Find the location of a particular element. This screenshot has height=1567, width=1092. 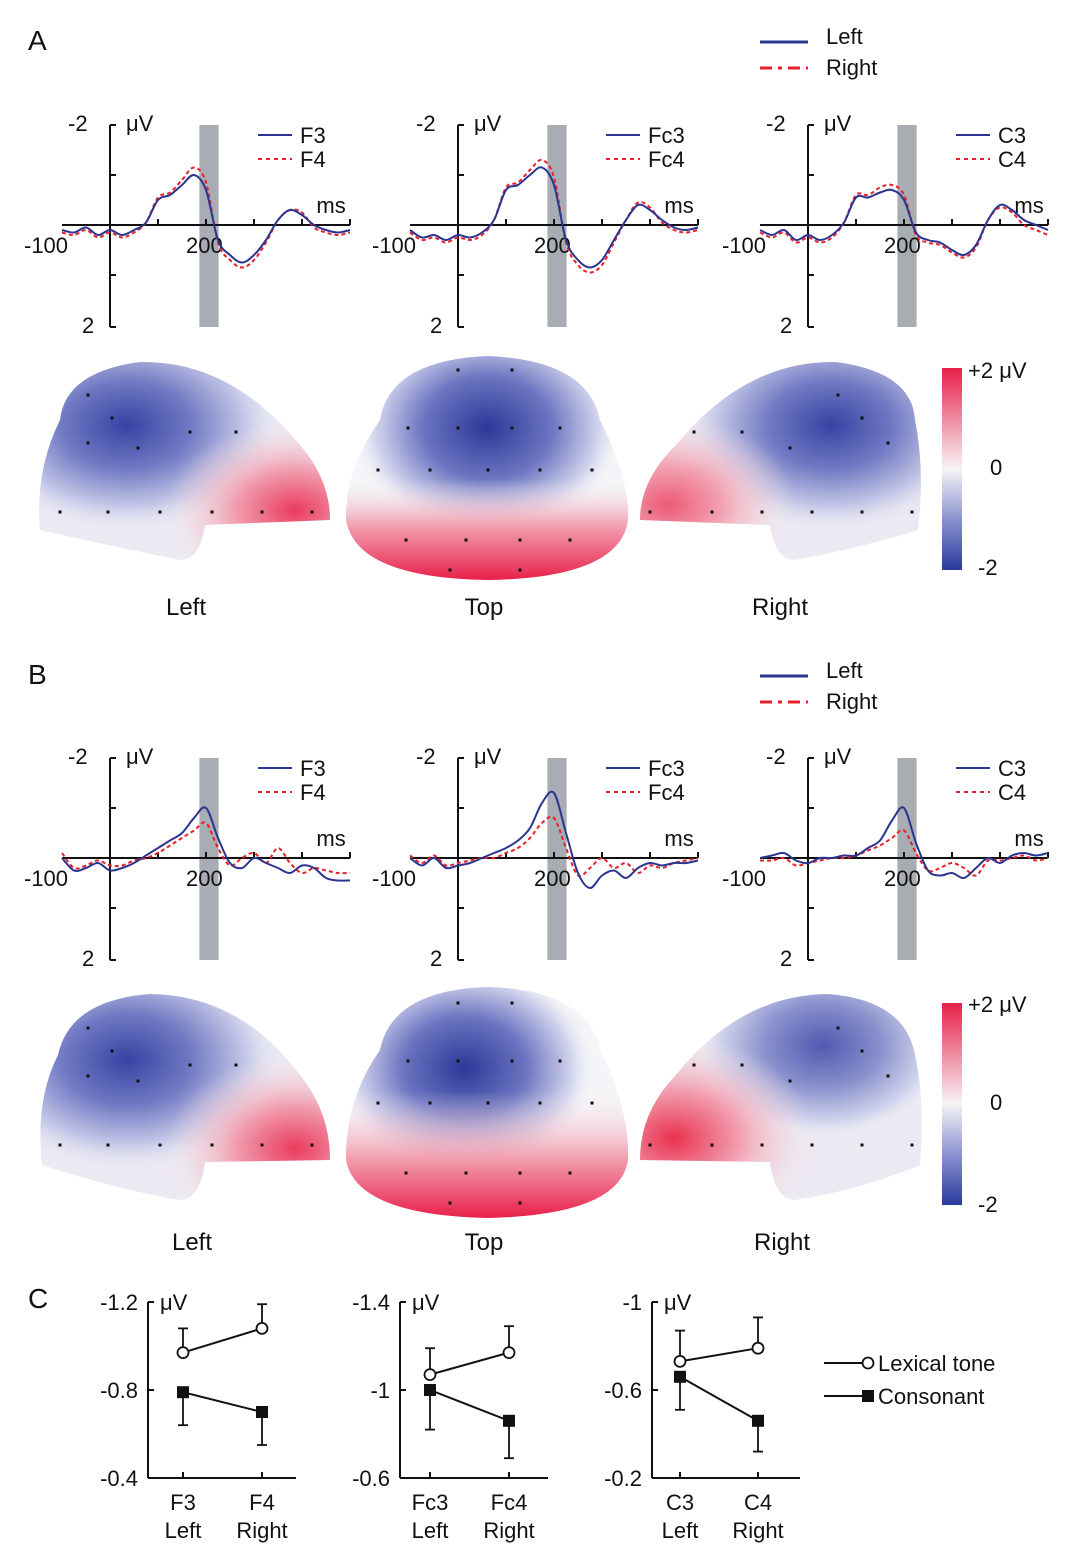

topo-a-left is located at coordinates (185, 460).